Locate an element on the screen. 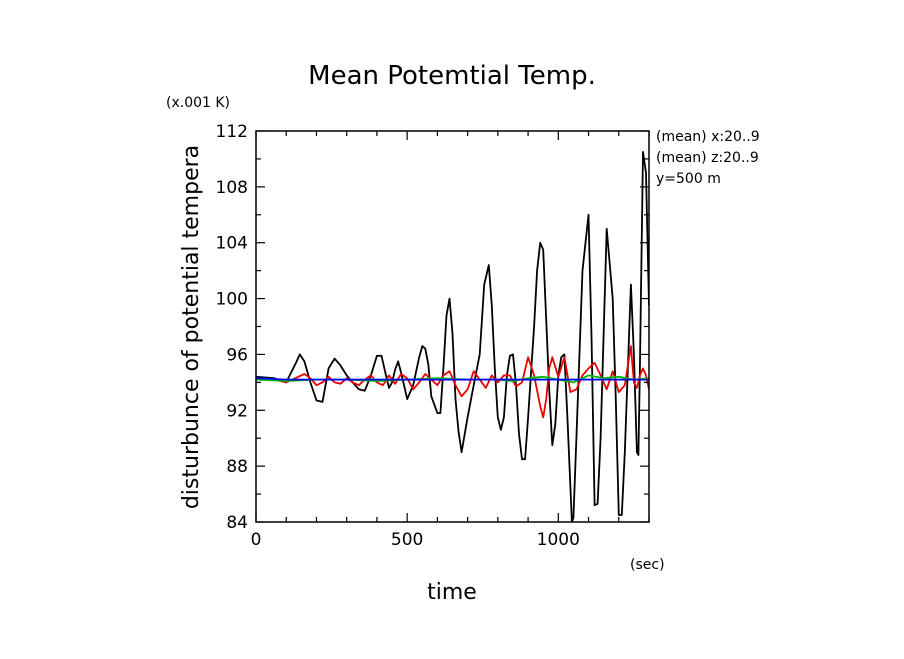  y-tick-label: 92 is located at coordinates (237, 411).